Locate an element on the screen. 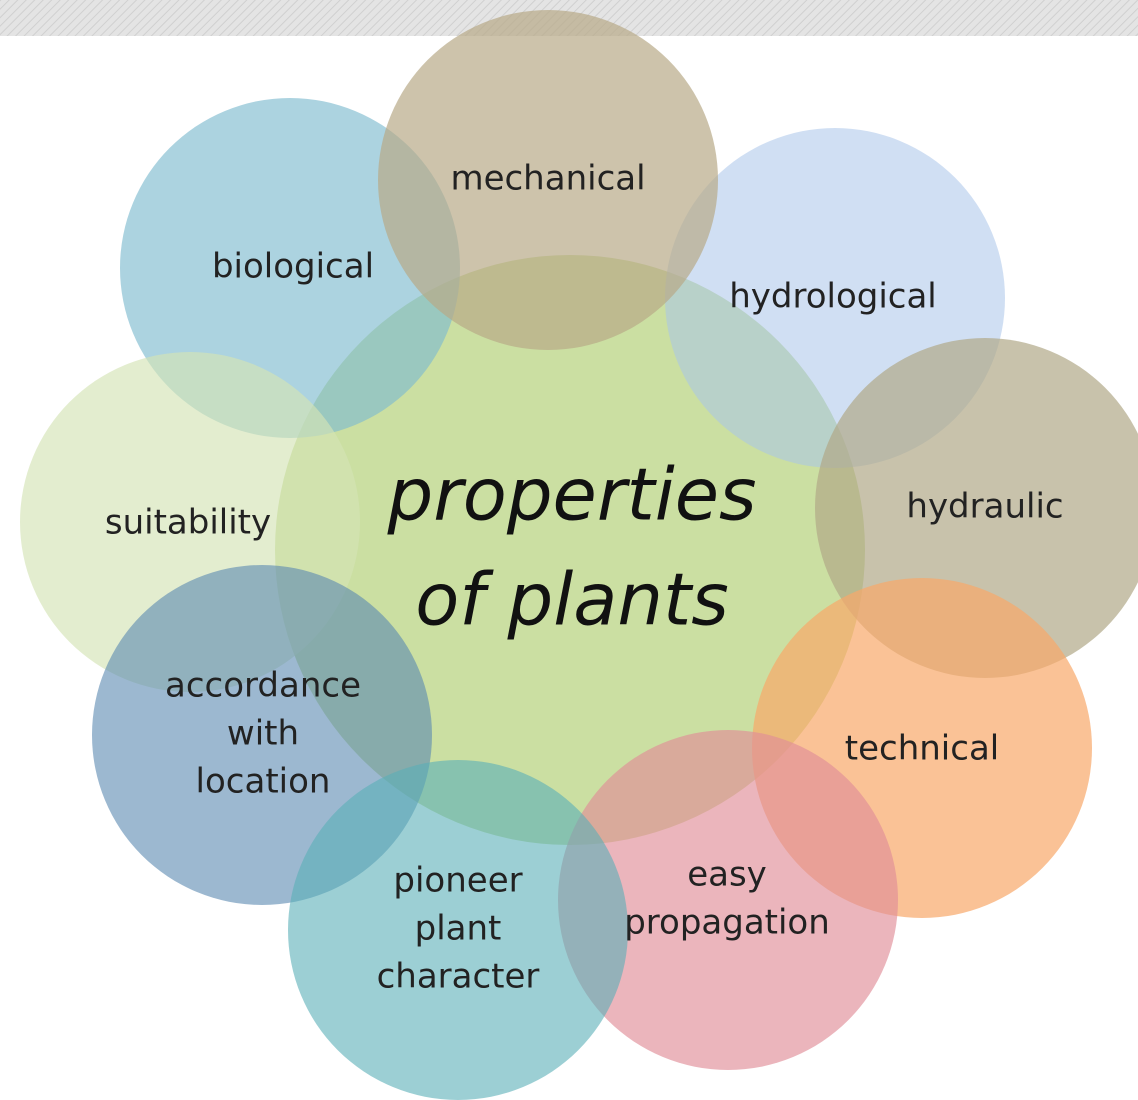  node-label: easy is located at coordinates (727, 875).